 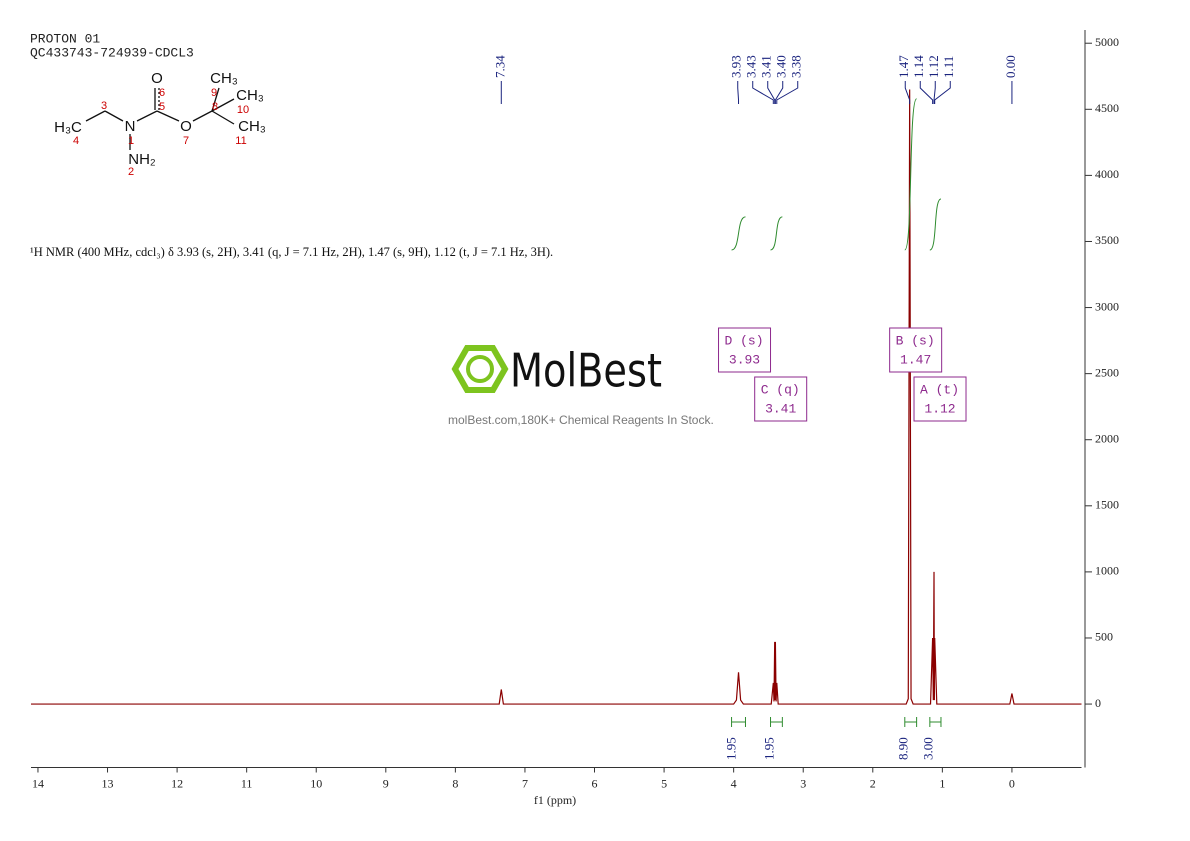 I want to click on multiplet-shift: 3.93, so click(x=744, y=359).